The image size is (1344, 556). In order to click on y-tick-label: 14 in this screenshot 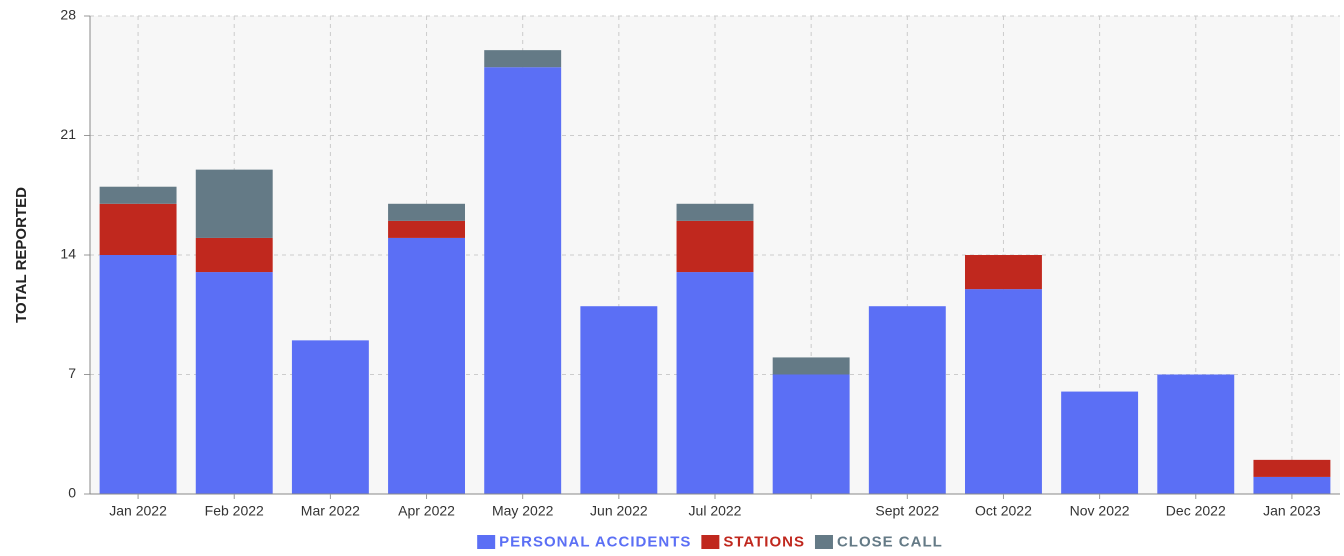, I will do `click(68, 254)`.